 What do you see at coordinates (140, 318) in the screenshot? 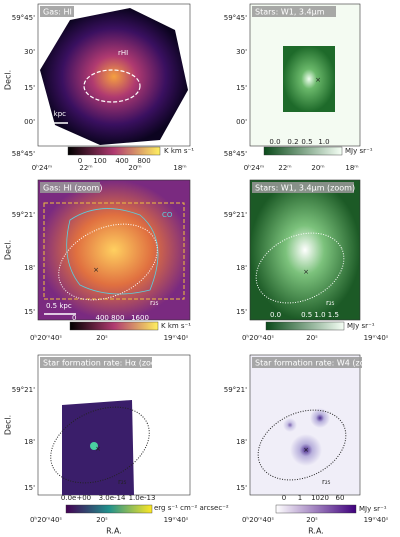
I see `colorbar-tick: 1600` at bounding box center [140, 318].